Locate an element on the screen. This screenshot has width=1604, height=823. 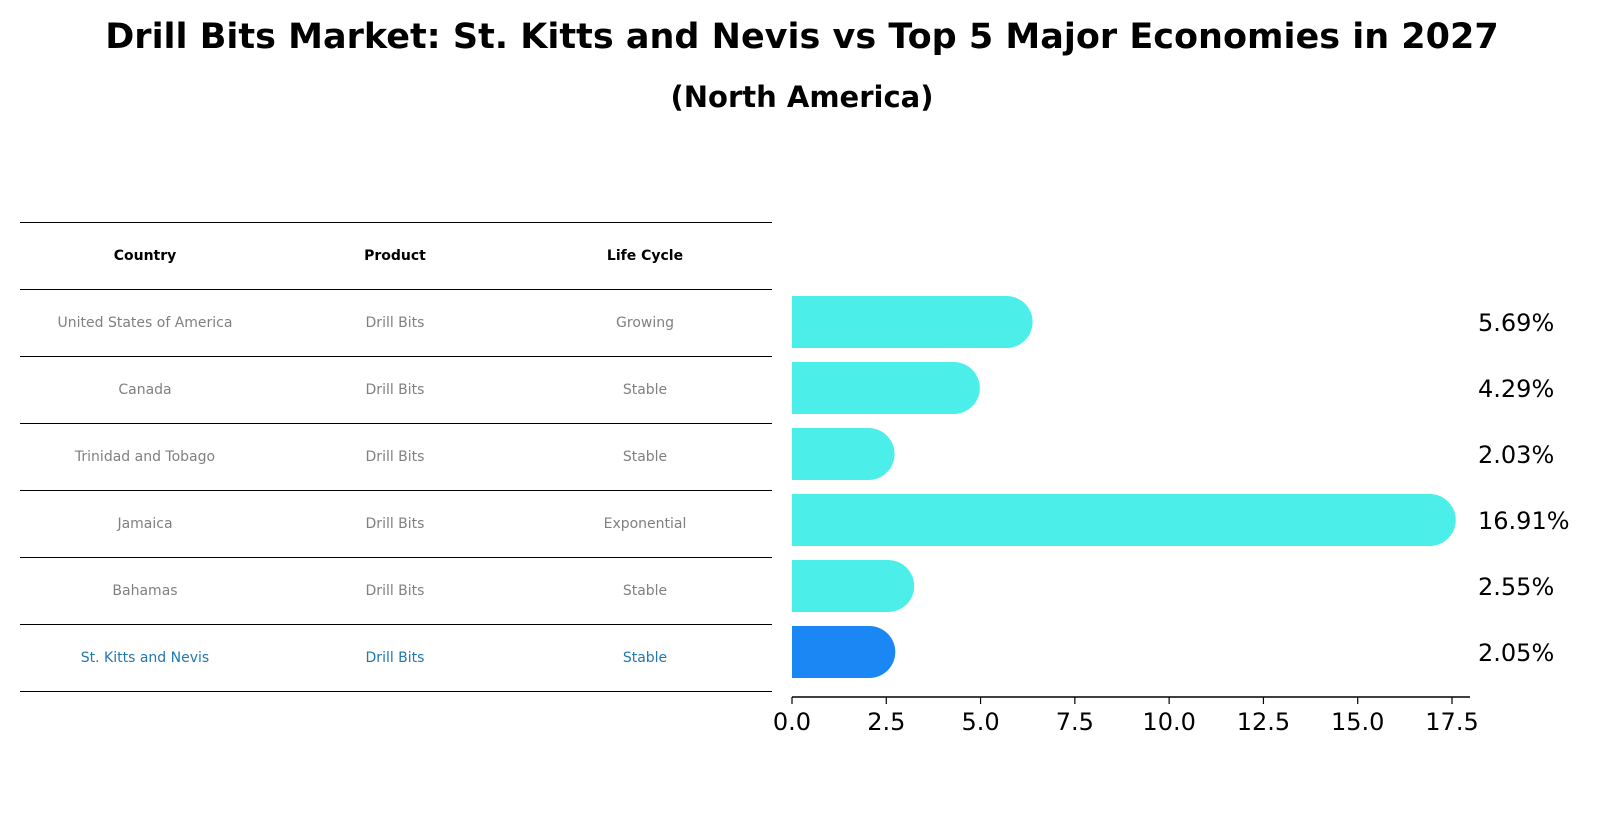
x-tick-label: 15.0 is located at coordinates (1357, 722).